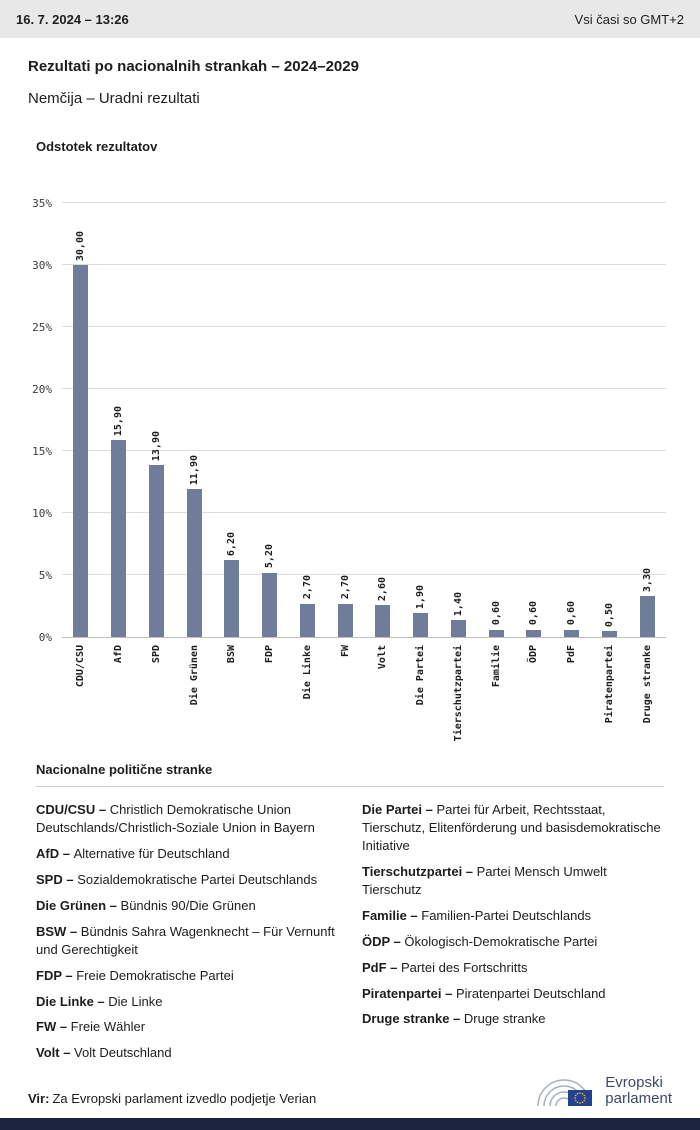 This screenshot has width=700, height=1130. What do you see at coordinates (73, 809) in the screenshot?
I see `party-abbr: CDU/CSU –` at bounding box center [73, 809].